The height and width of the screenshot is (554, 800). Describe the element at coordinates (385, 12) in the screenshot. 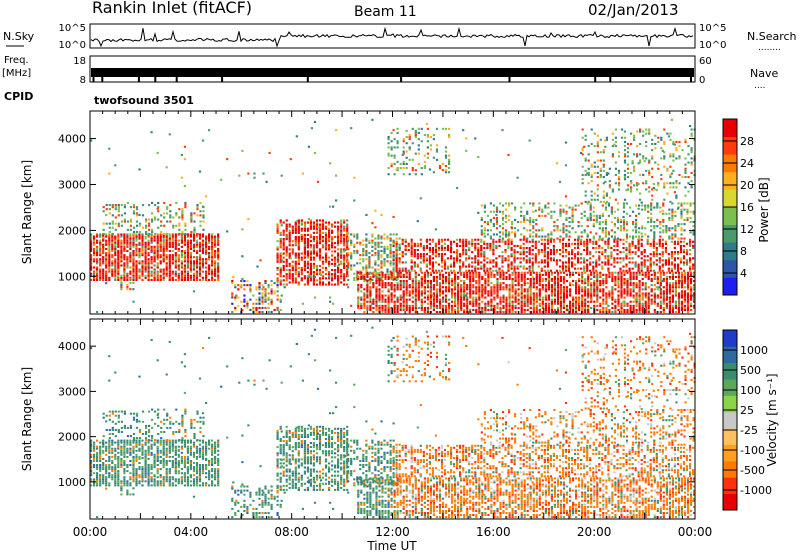

I see `beam-title: Beam 11` at that location.